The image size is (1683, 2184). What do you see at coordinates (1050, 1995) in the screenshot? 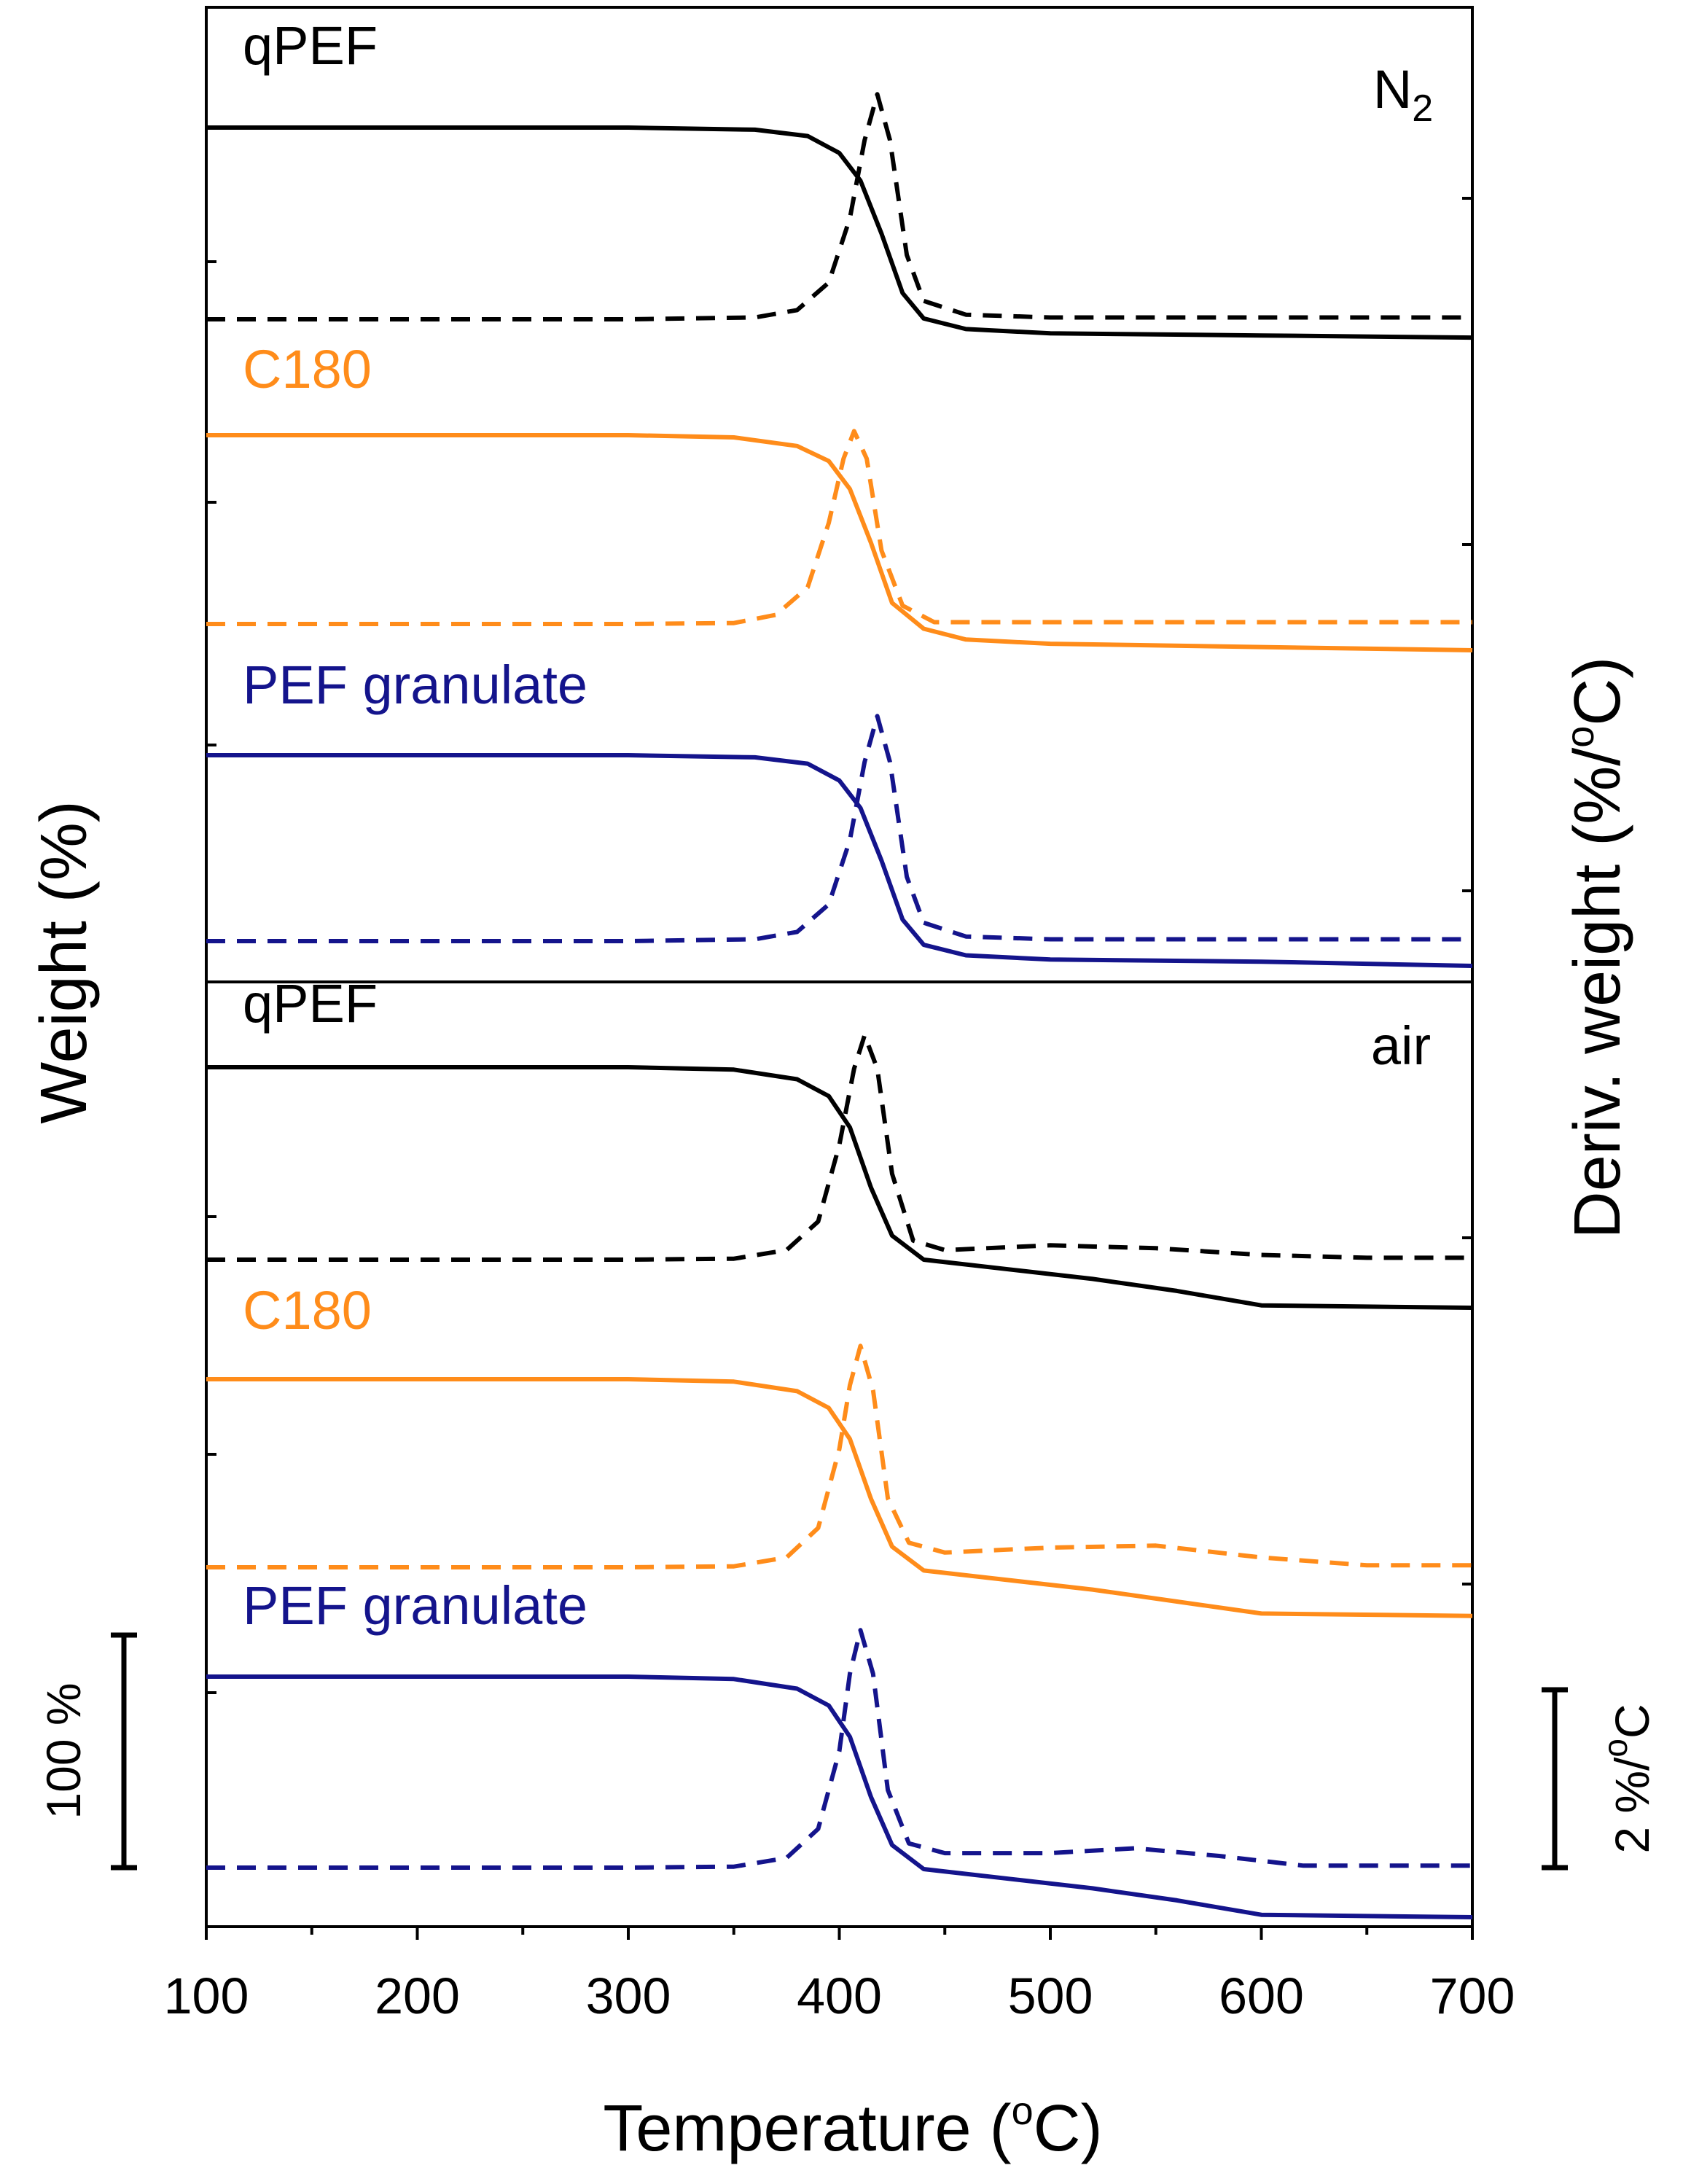
I see `x-tick-label: 500` at bounding box center [1050, 1995].